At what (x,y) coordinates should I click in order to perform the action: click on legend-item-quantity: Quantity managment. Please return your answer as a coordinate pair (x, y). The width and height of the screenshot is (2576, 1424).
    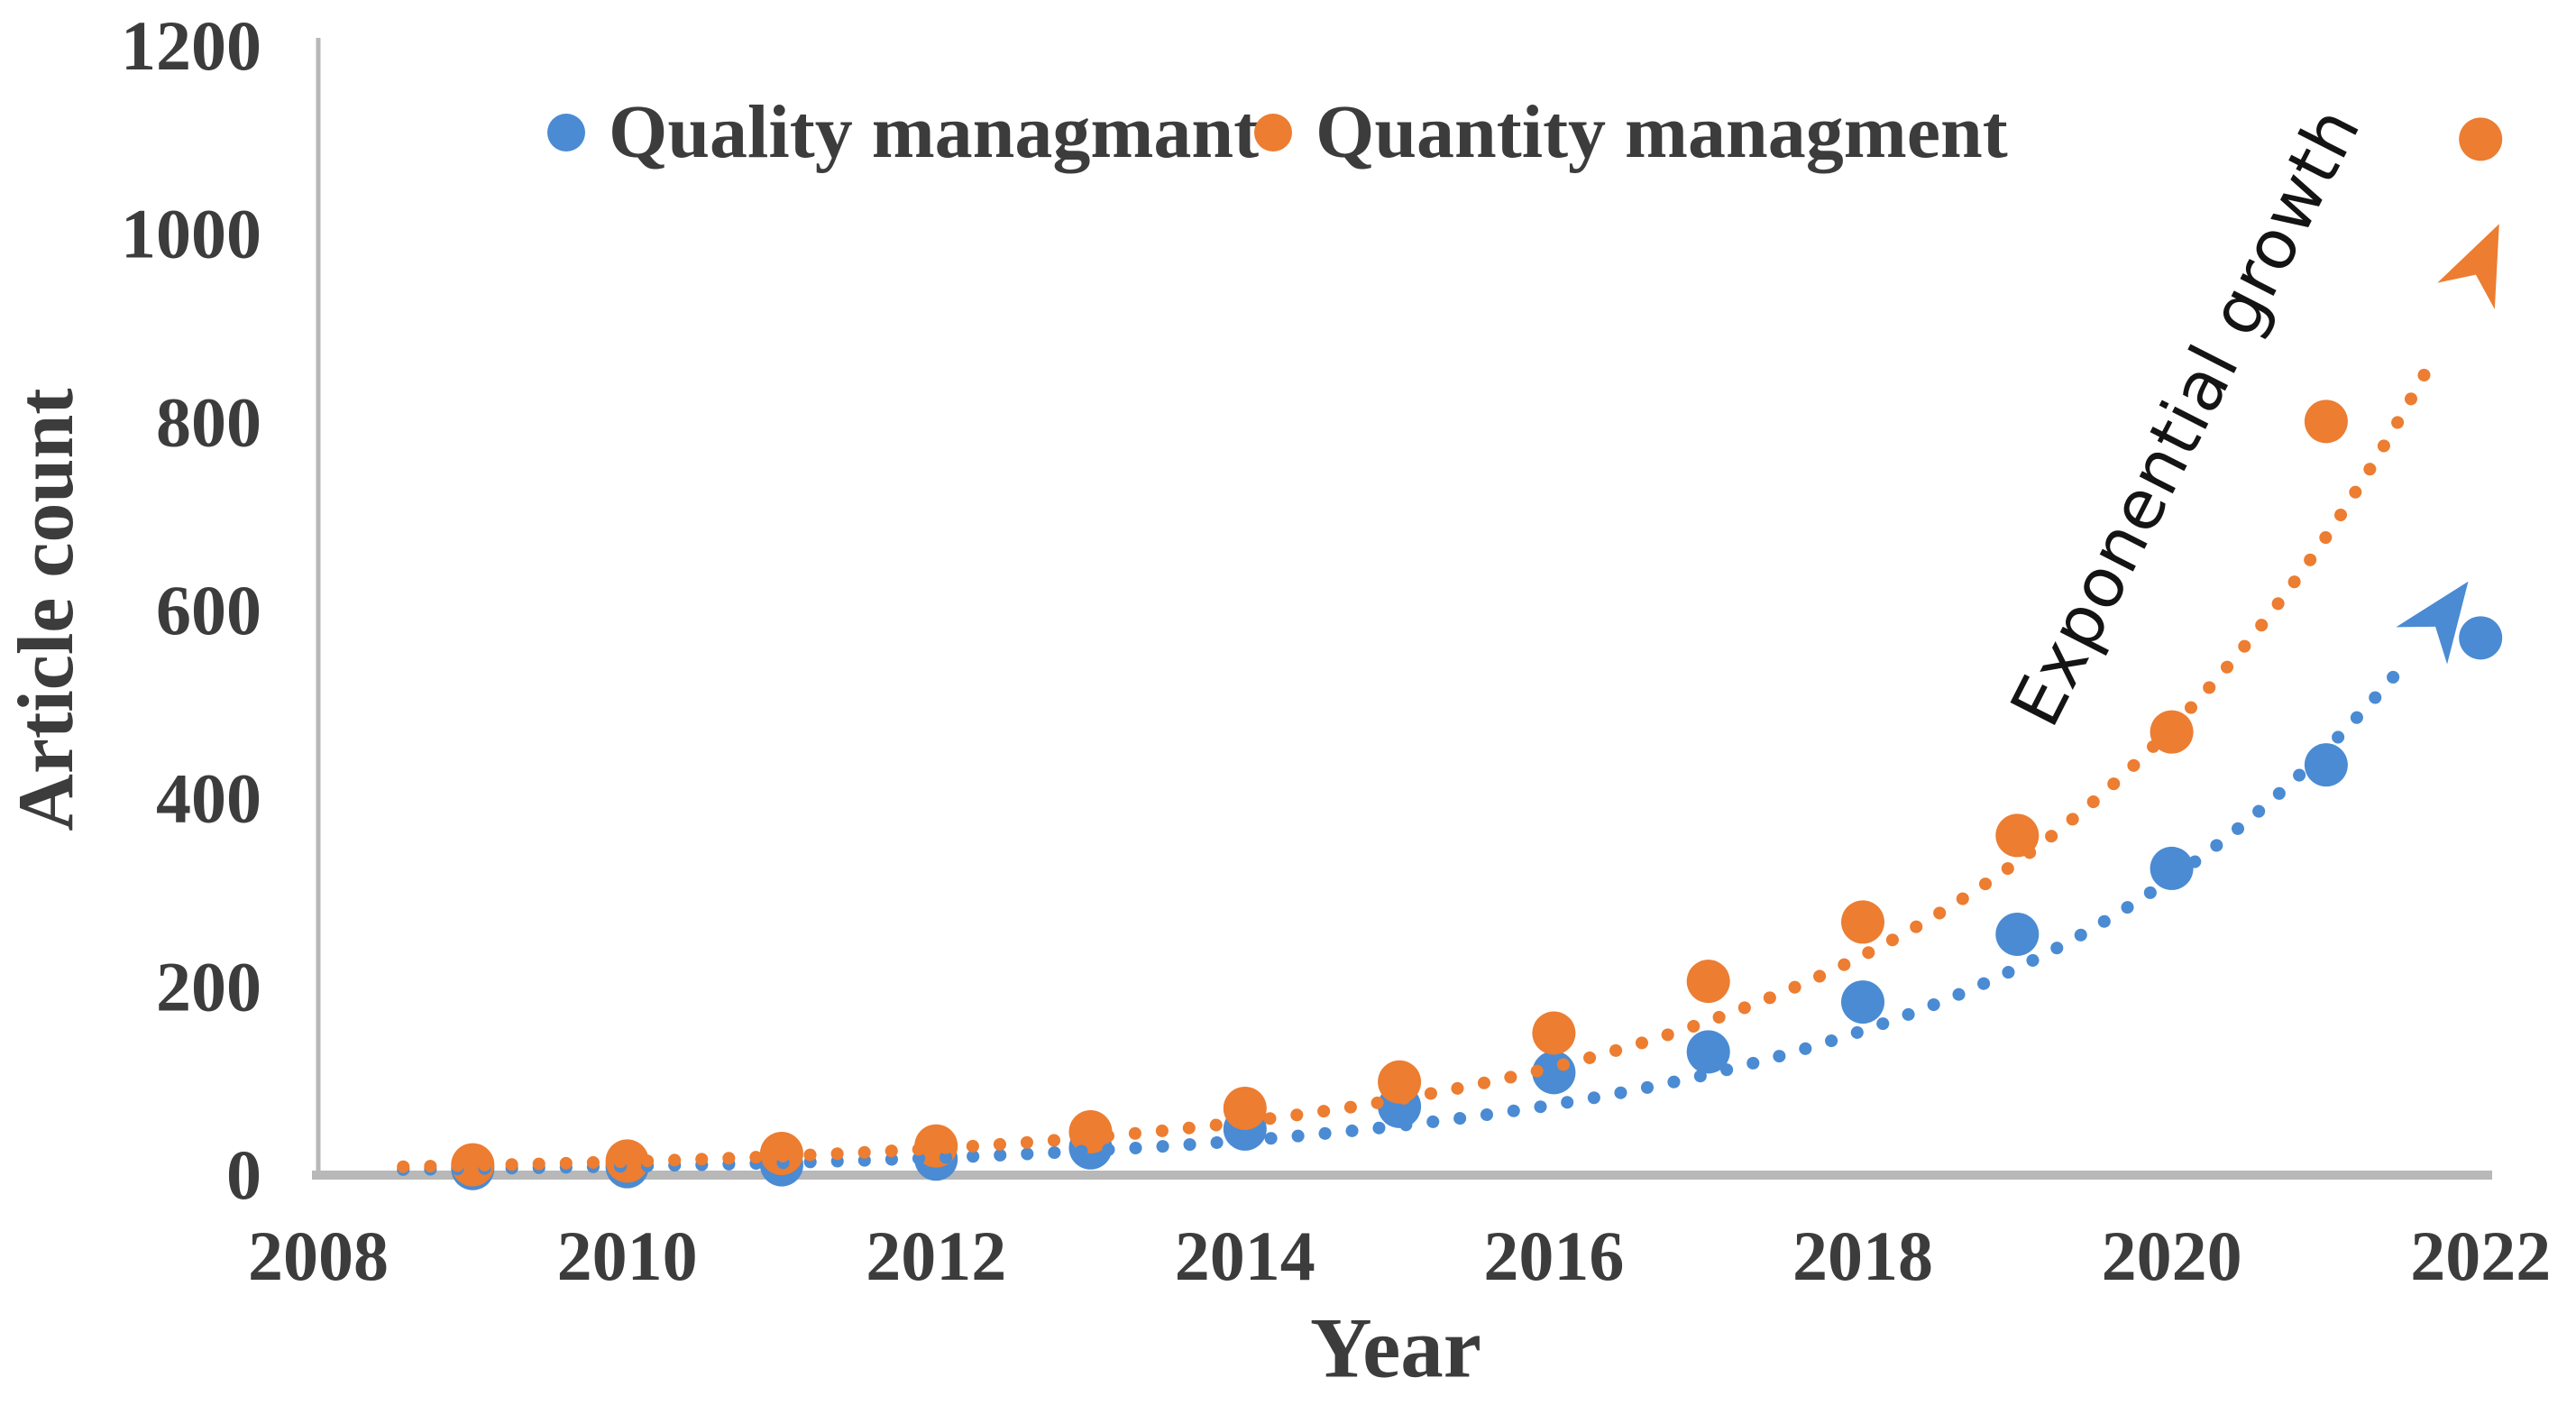
    Looking at the image, I should click on (1631, 132).